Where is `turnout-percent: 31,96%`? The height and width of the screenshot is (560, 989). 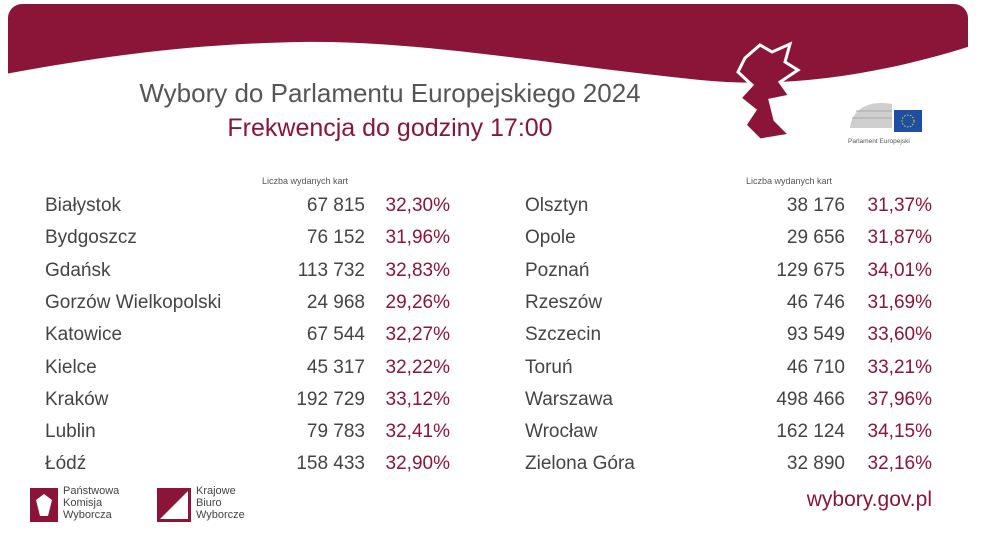 turnout-percent: 31,96% is located at coordinates (417, 238).